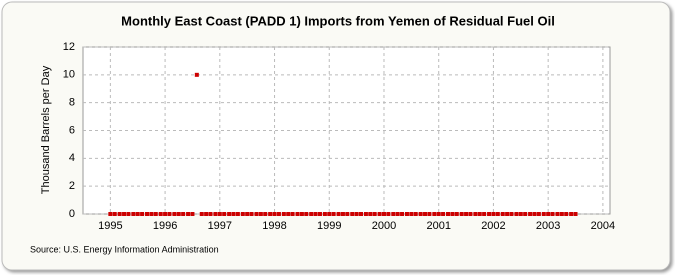 This screenshot has height=280, width=675. I want to click on x-tick-label: 1995, so click(110, 226).